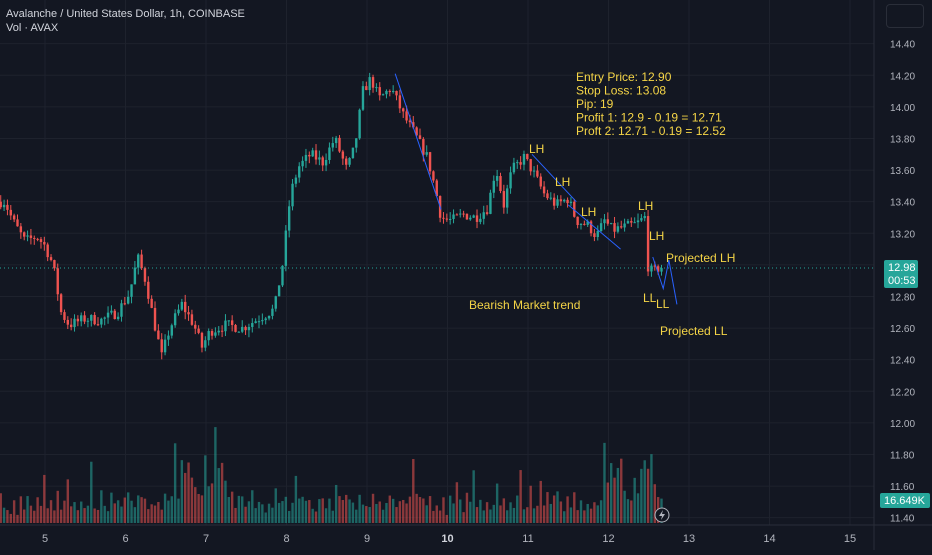 The image size is (932, 555). What do you see at coordinates (662, 515) in the screenshot?
I see `lightning-icon` at bounding box center [662, 515].